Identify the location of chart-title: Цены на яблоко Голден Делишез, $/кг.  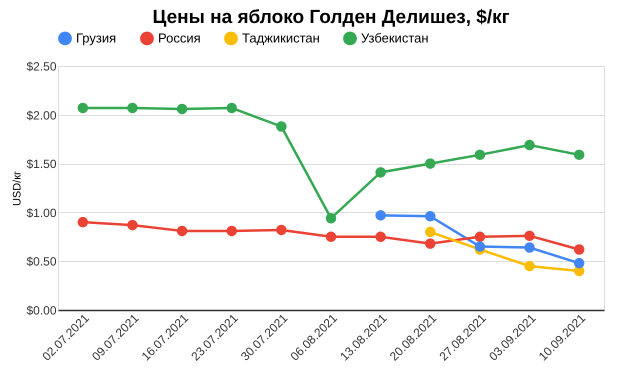
(331, 17).